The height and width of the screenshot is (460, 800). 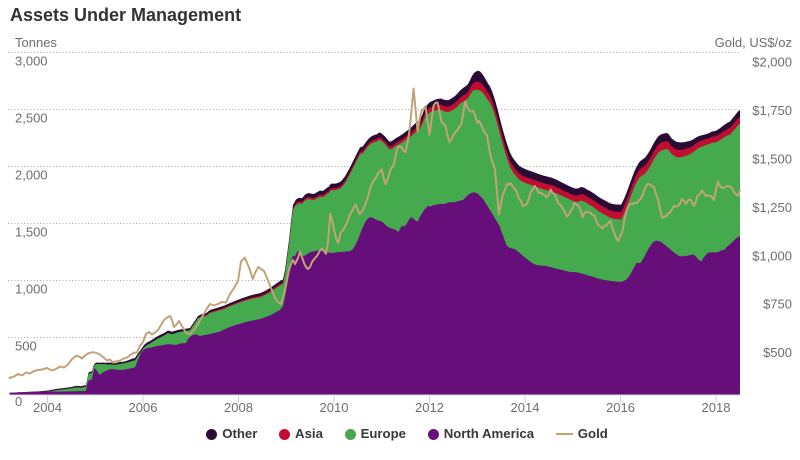 I want to click on svg-text: 0, so click(x=18, y=401).